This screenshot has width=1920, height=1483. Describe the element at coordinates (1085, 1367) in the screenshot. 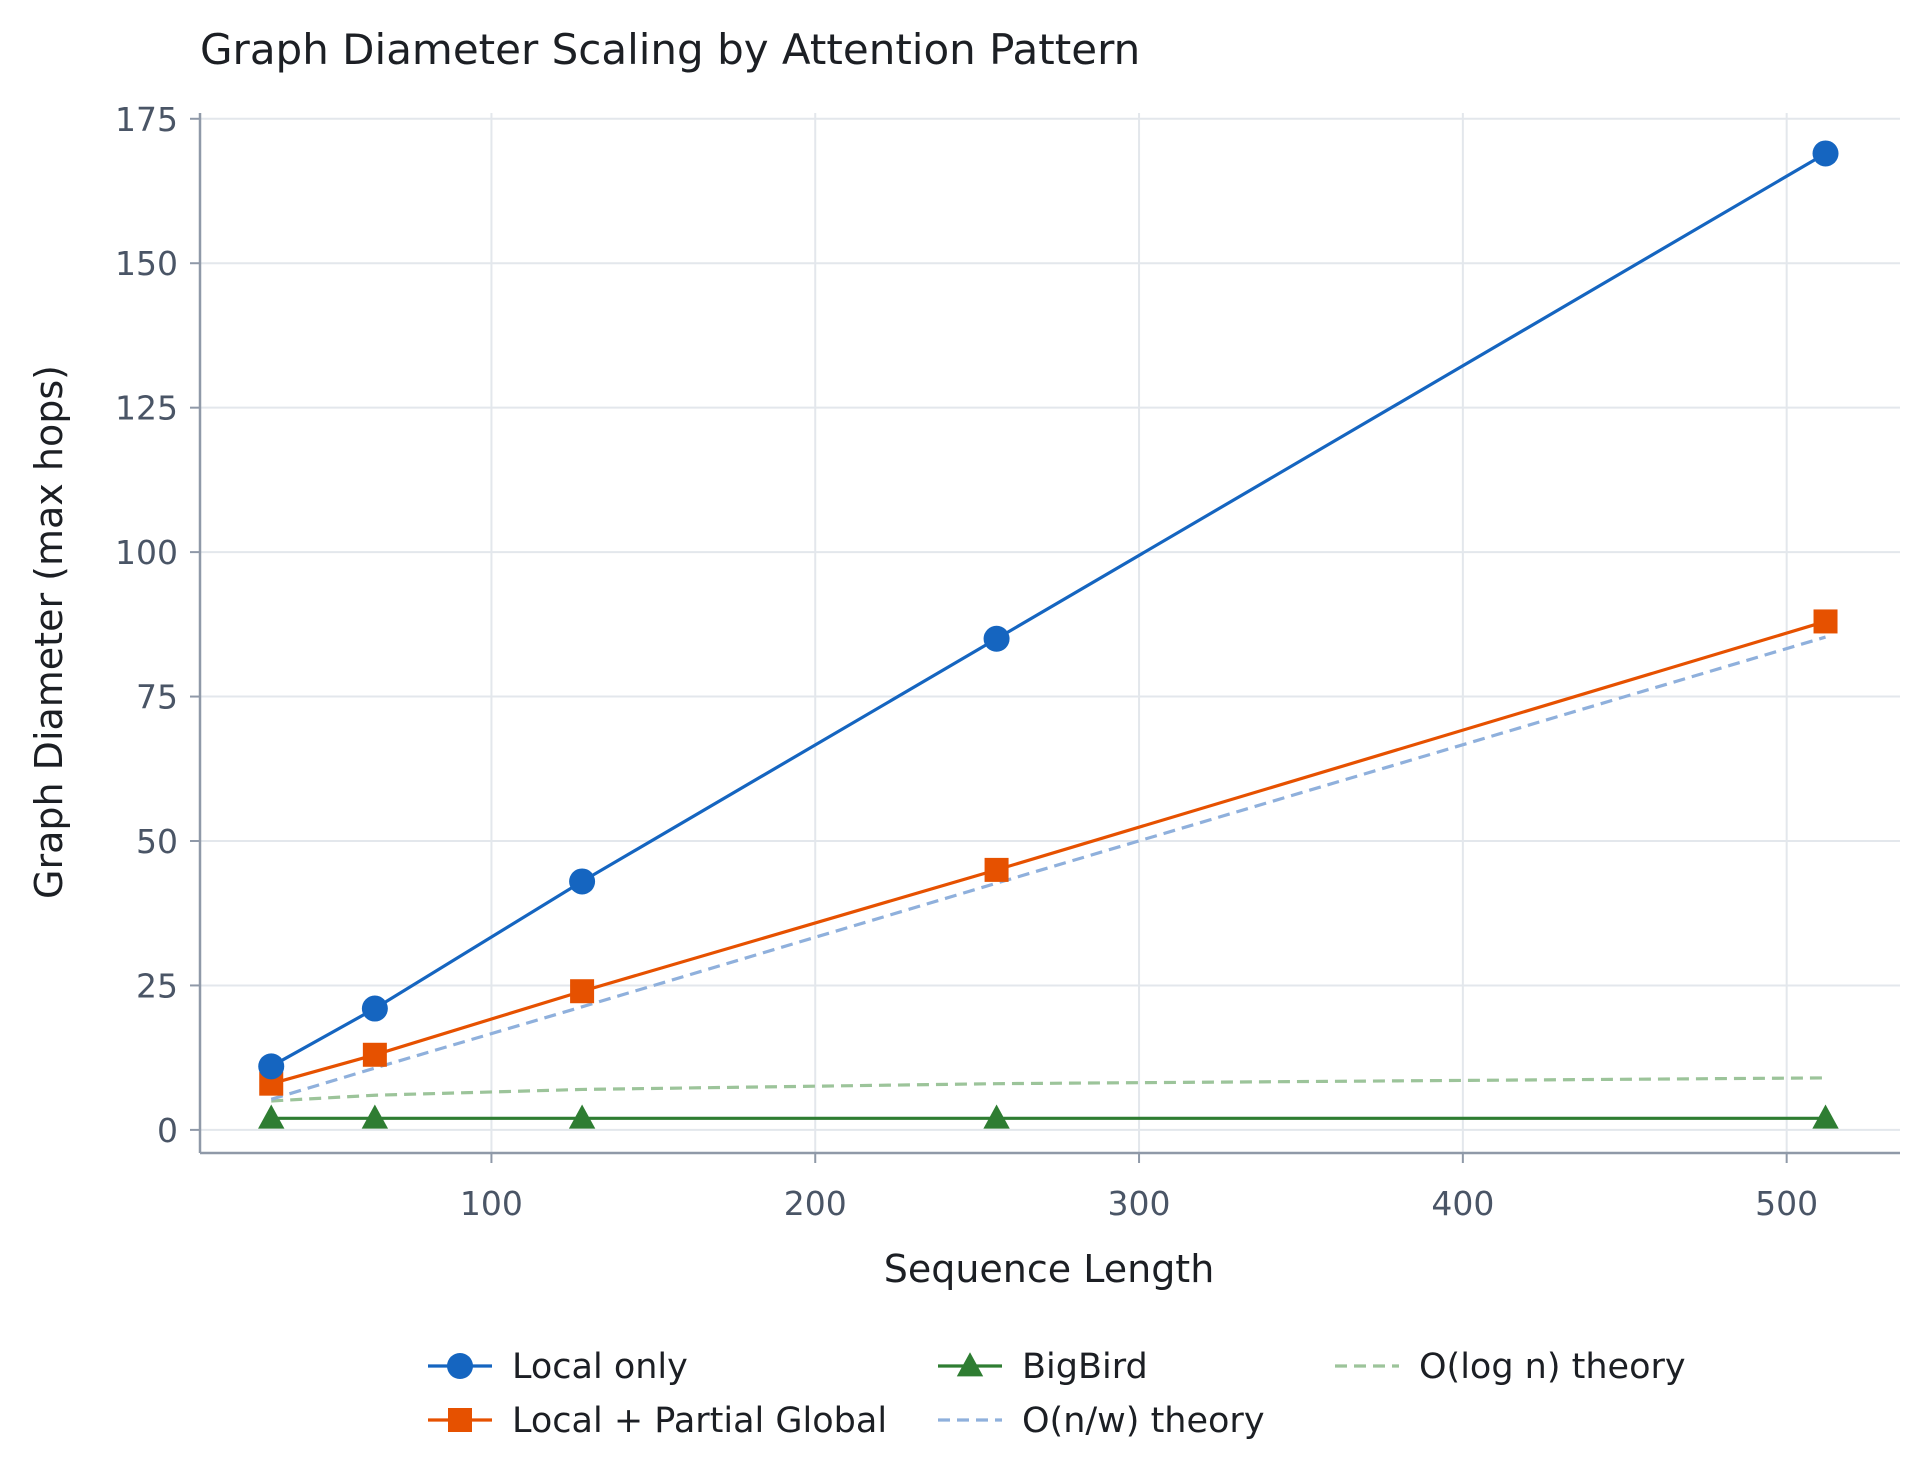

I see `legend-label-bigbird: BigBird` at that location.